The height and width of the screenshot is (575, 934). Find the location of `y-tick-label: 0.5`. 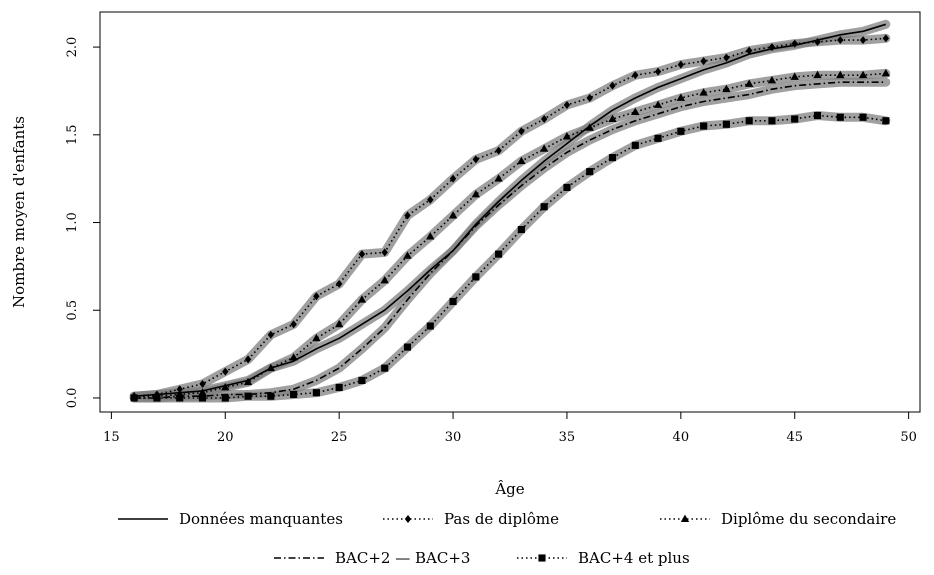

y-tick-label: 0.5 is located at coordinates (72, 310).